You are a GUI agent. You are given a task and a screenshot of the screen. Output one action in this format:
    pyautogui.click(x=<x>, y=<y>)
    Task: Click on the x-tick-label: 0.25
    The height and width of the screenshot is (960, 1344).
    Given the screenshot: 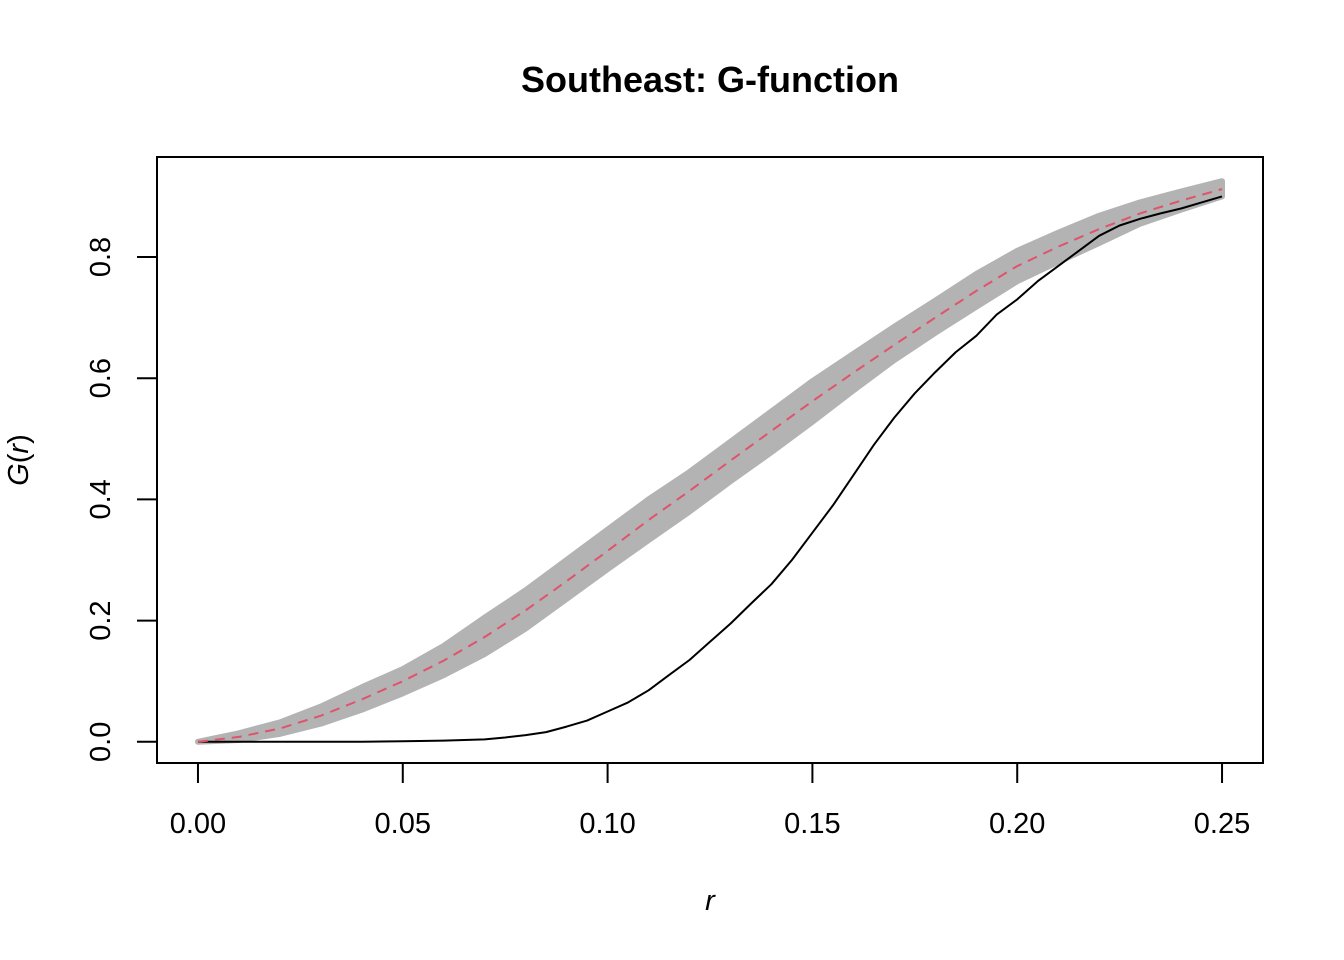 What is the action you would take?
    pyautogui.click(x=1222, y=824)
    